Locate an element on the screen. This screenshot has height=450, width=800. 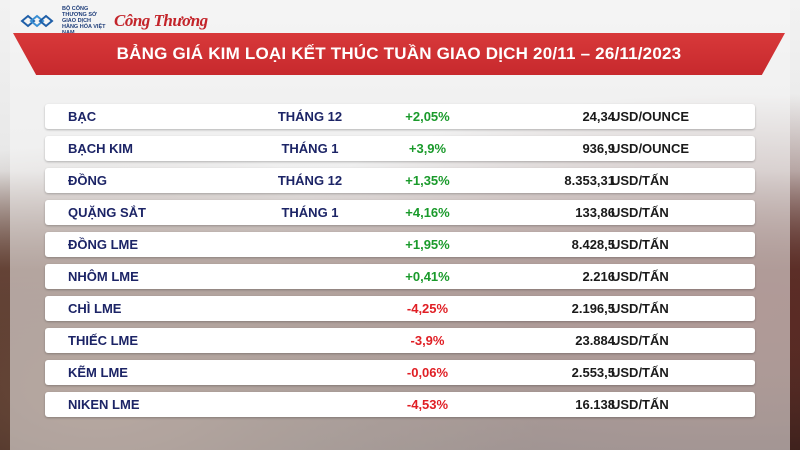
weekly-change: -3,9% is located at coordinates (427, 340).